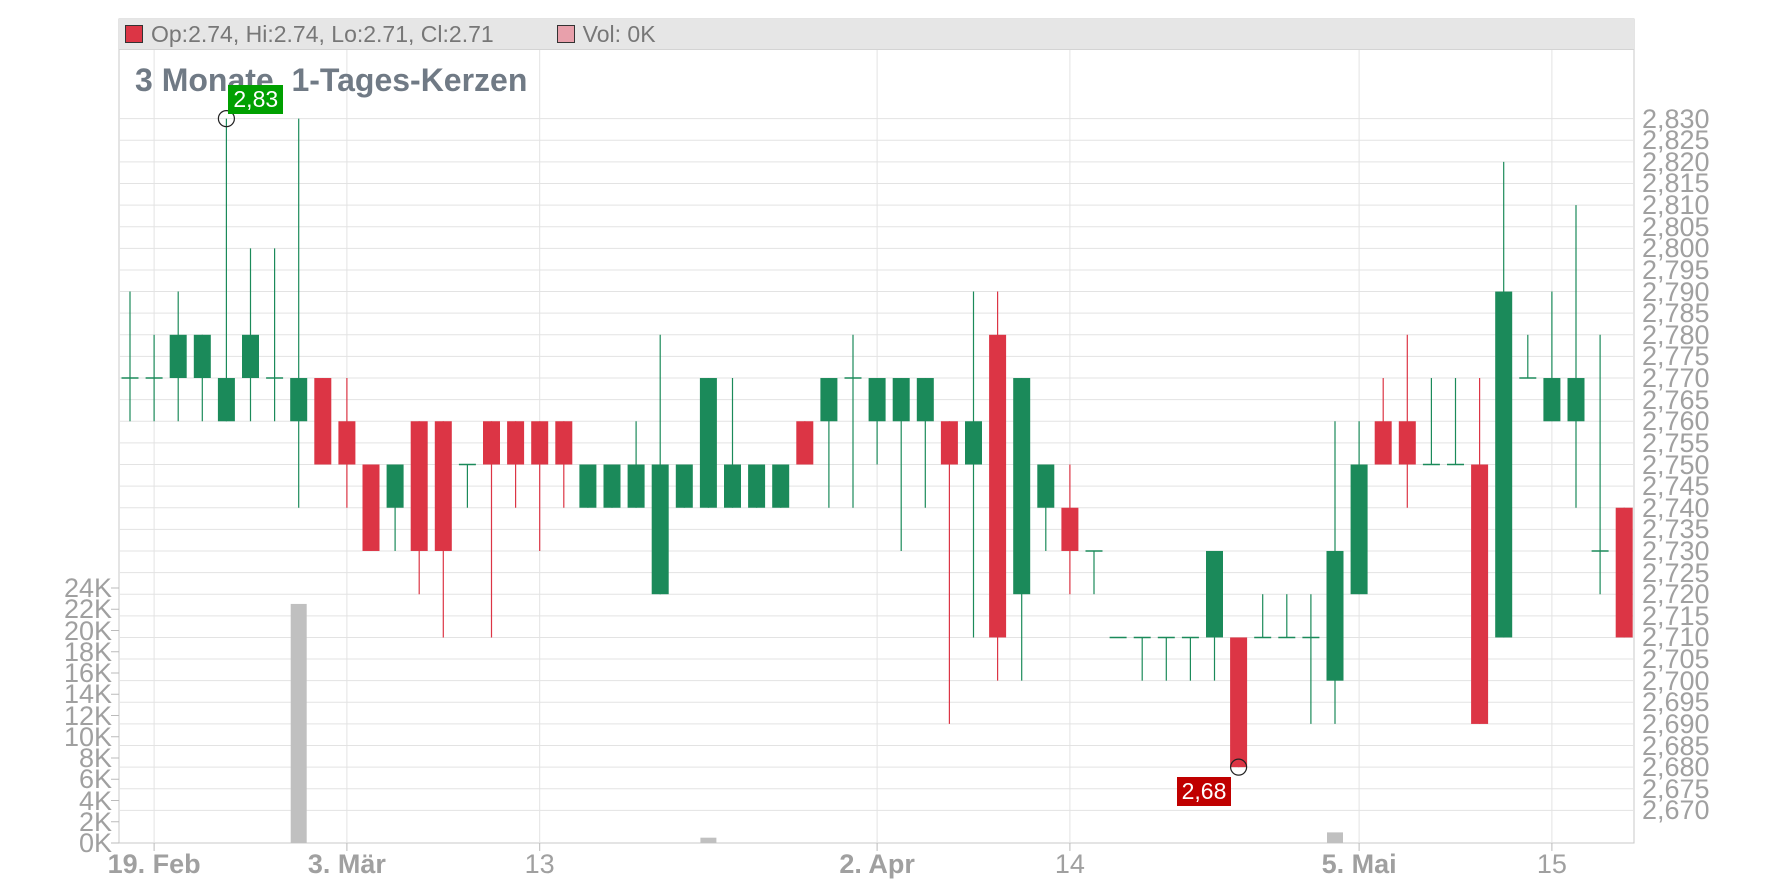  Describe the element at coordinates (1359, 864) in the screenshot. I see `date-tick-label: 5. Mai` at that location.